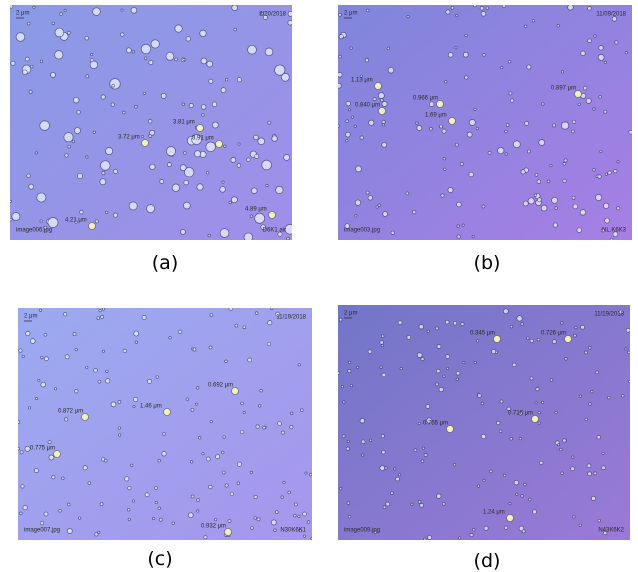 The height and width of the screenshot is (572, 638). Describe the element at coordinates (563, 89) in the screenshot. I see `measurement-label: 0.897 μm` at that location.